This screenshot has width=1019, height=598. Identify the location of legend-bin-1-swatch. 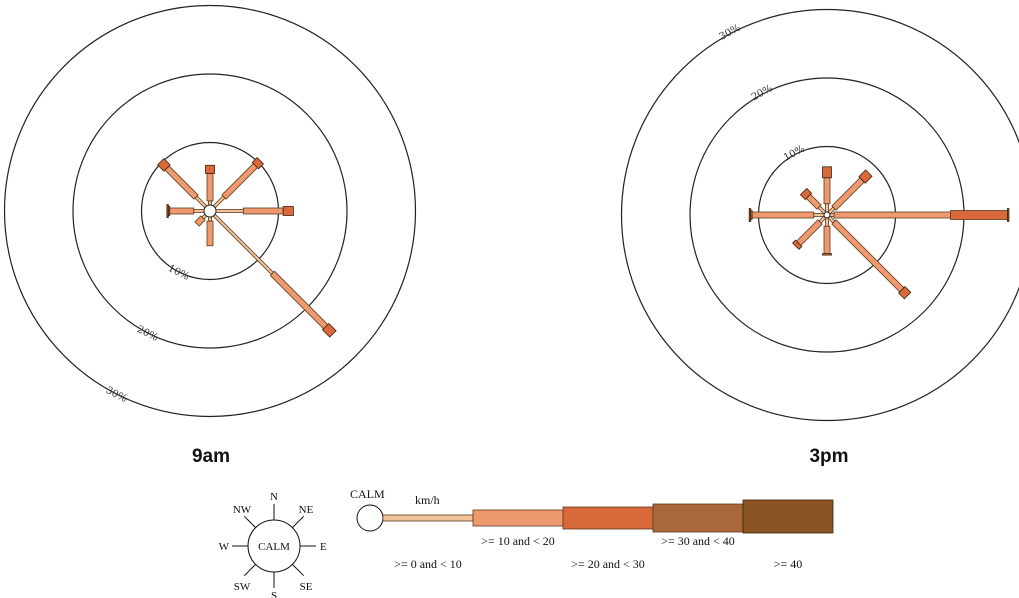
(518, 518).